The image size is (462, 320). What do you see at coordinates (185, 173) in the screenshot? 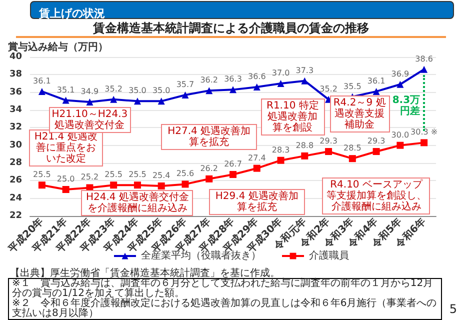
I see `data-label: 25.6` at bounding box center [185, 173].